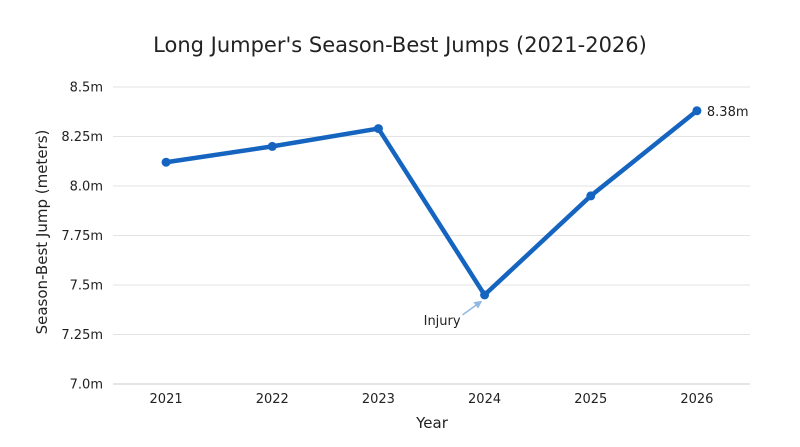  I want to click on y-tick-label: 8.25m, so click(82, 137).